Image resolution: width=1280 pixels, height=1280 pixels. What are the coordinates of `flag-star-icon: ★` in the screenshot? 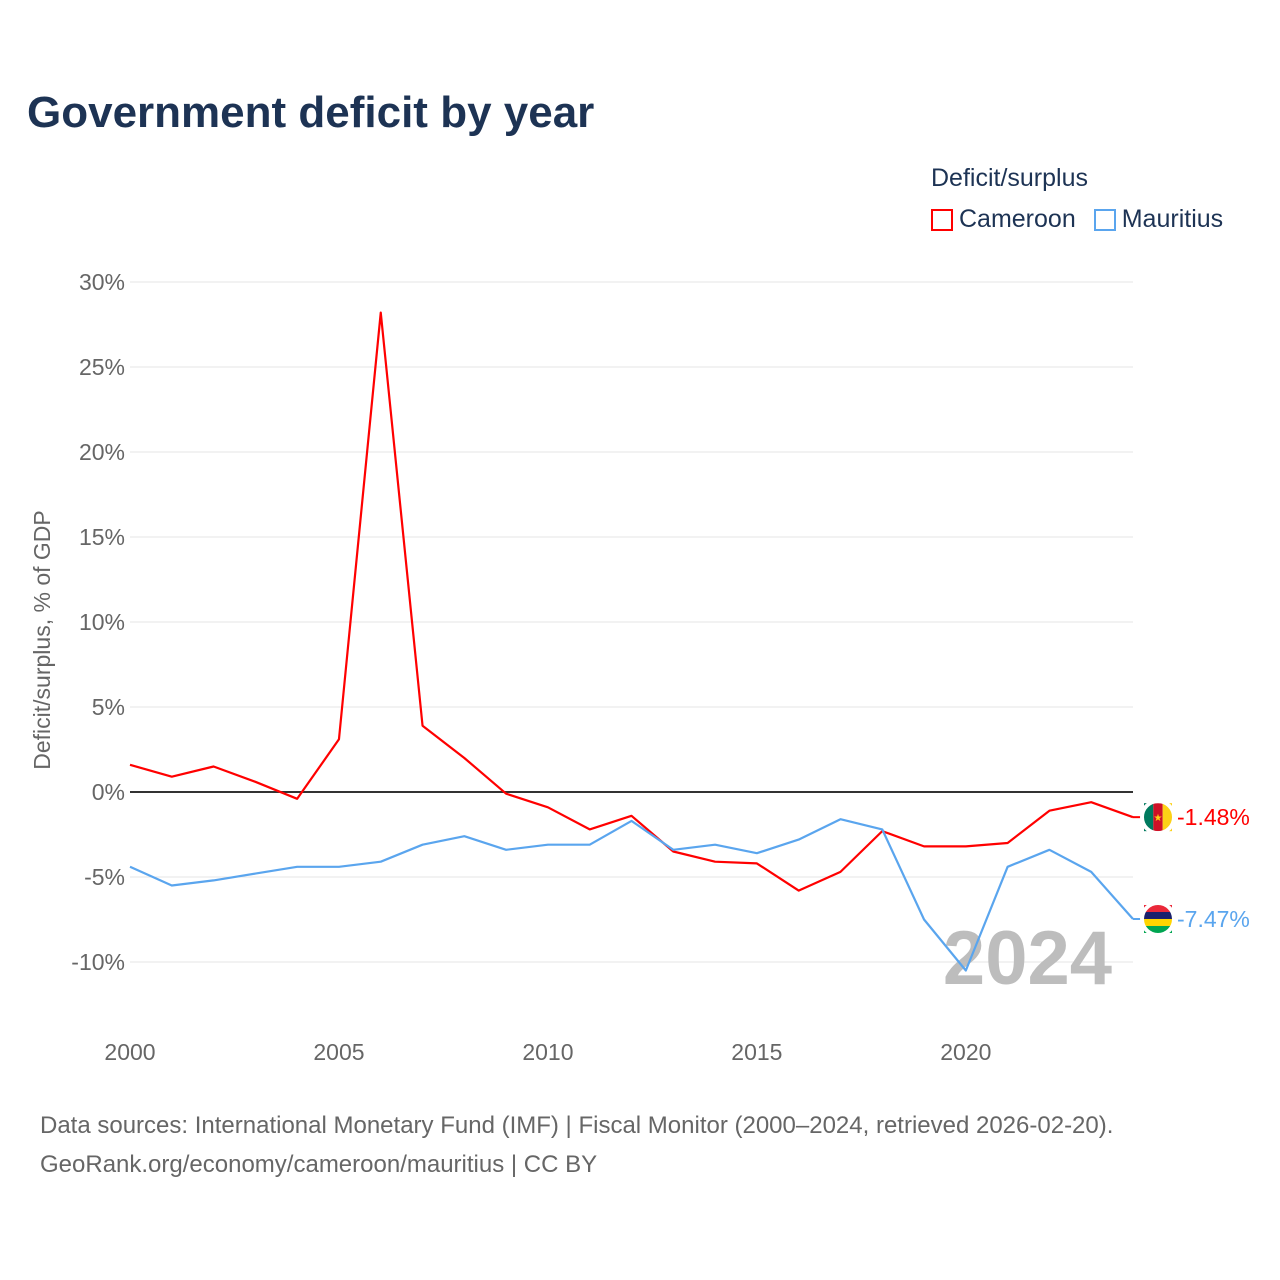 It's located at (1158, 818).